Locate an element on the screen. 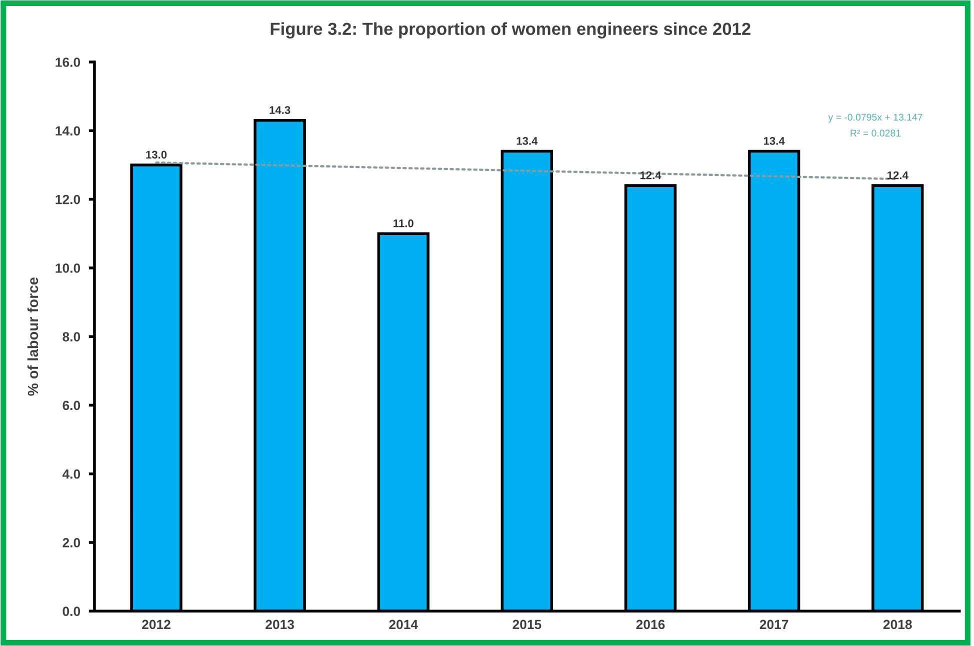  data-label: 14.3 is located at coordinates (280, 110).